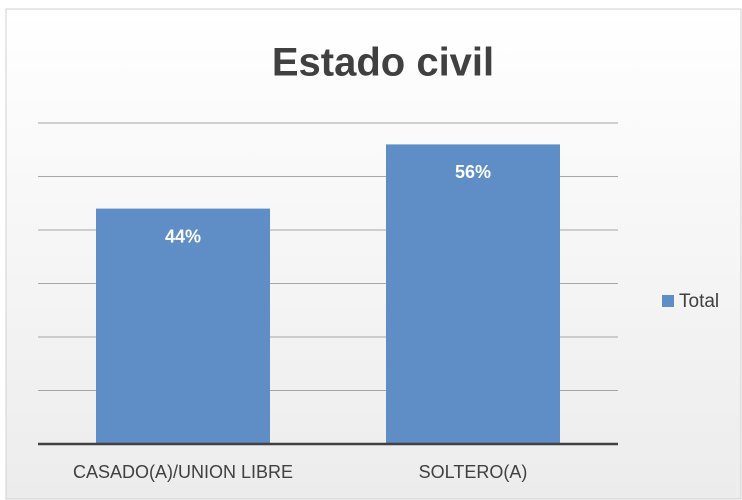 This screenshot has width=742, height=500. What do you see at coordinates (473, 472) in the screenshot?
I see `x-tick-label: SOLTERO(A)` at bounding box center [473, 472].